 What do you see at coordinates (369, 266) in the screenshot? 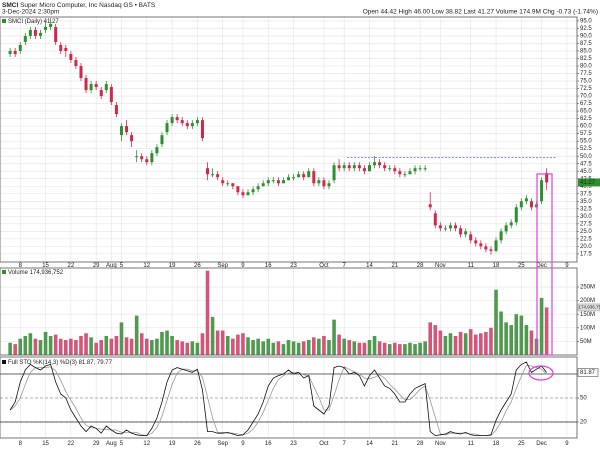
I see `x-tick-label: 14` at bounding box center [369, 266].